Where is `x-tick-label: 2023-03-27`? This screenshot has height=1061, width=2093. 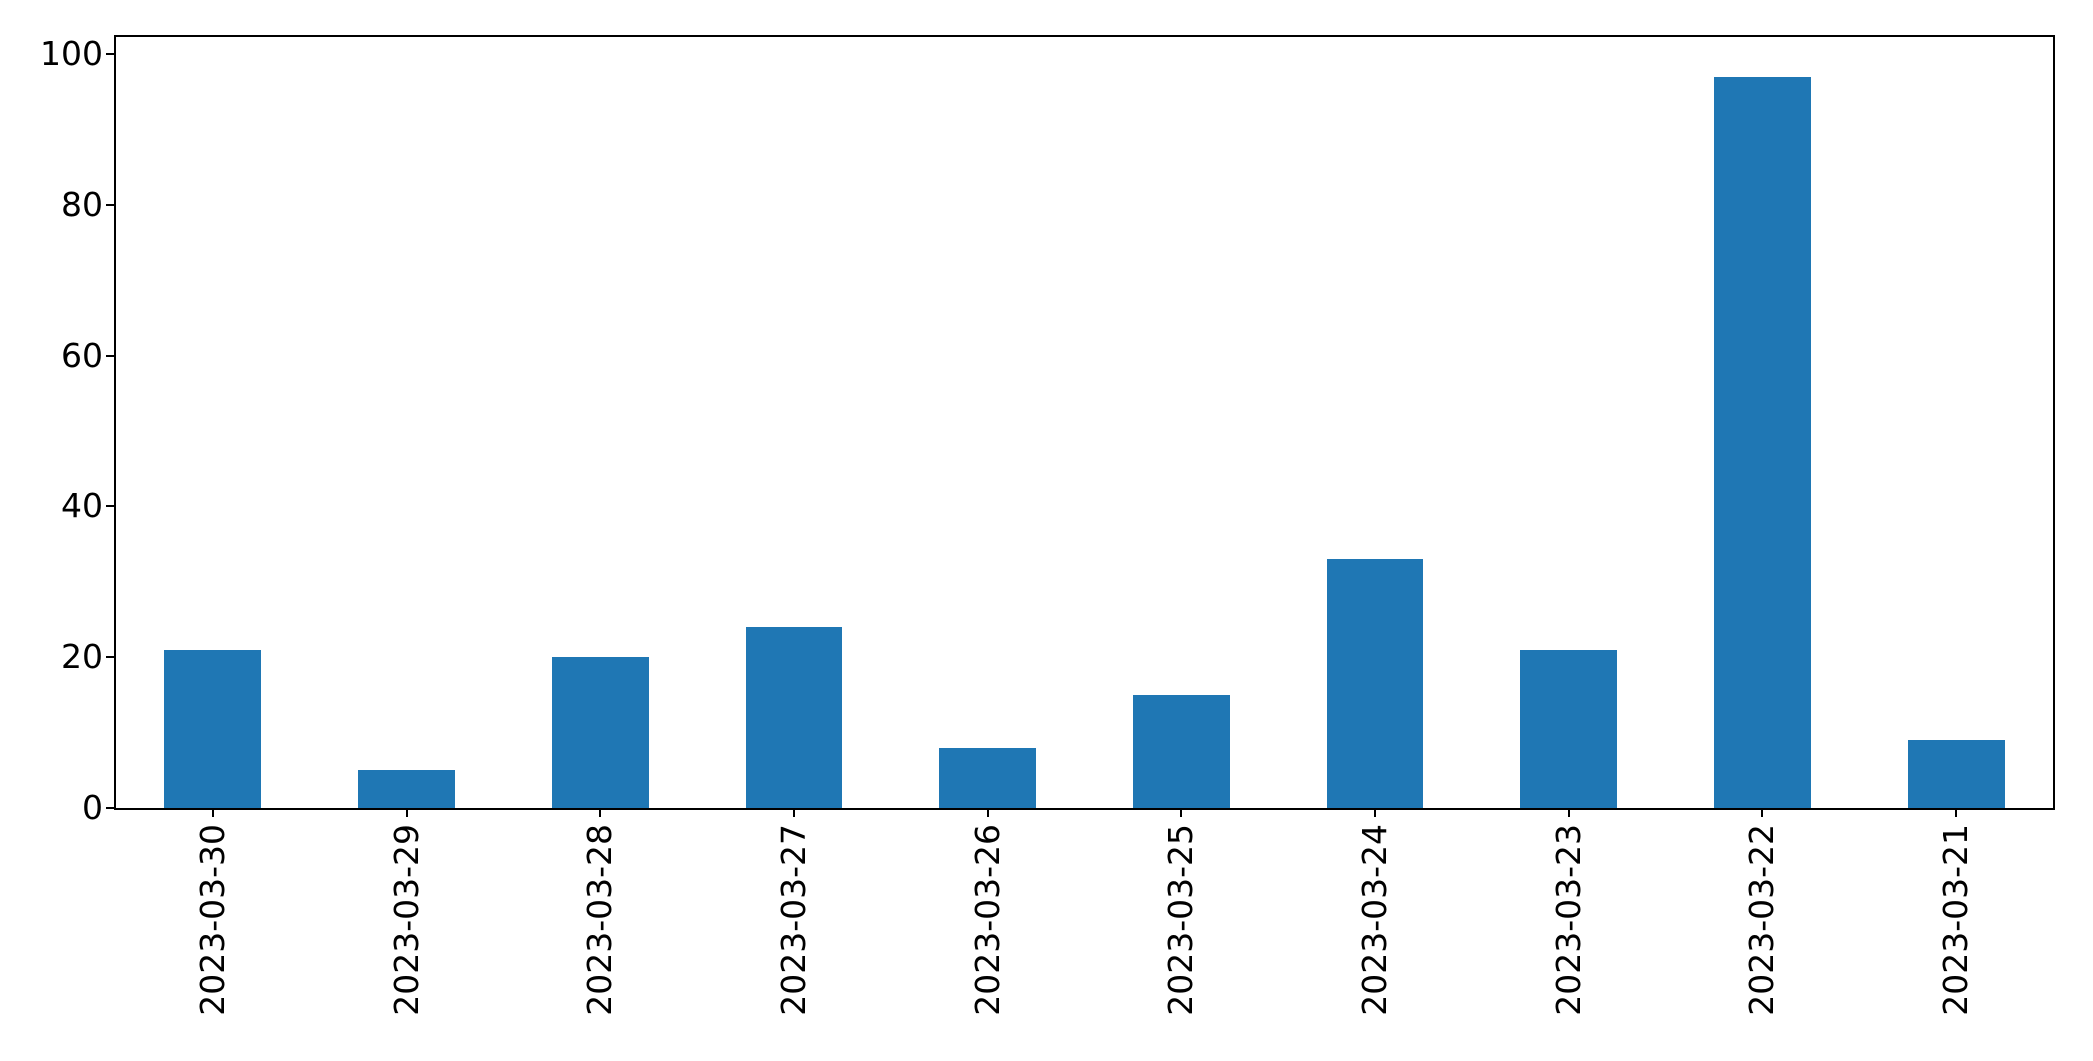 x-tick-label: 2023-03-27 is located at coordinates (793, 920).